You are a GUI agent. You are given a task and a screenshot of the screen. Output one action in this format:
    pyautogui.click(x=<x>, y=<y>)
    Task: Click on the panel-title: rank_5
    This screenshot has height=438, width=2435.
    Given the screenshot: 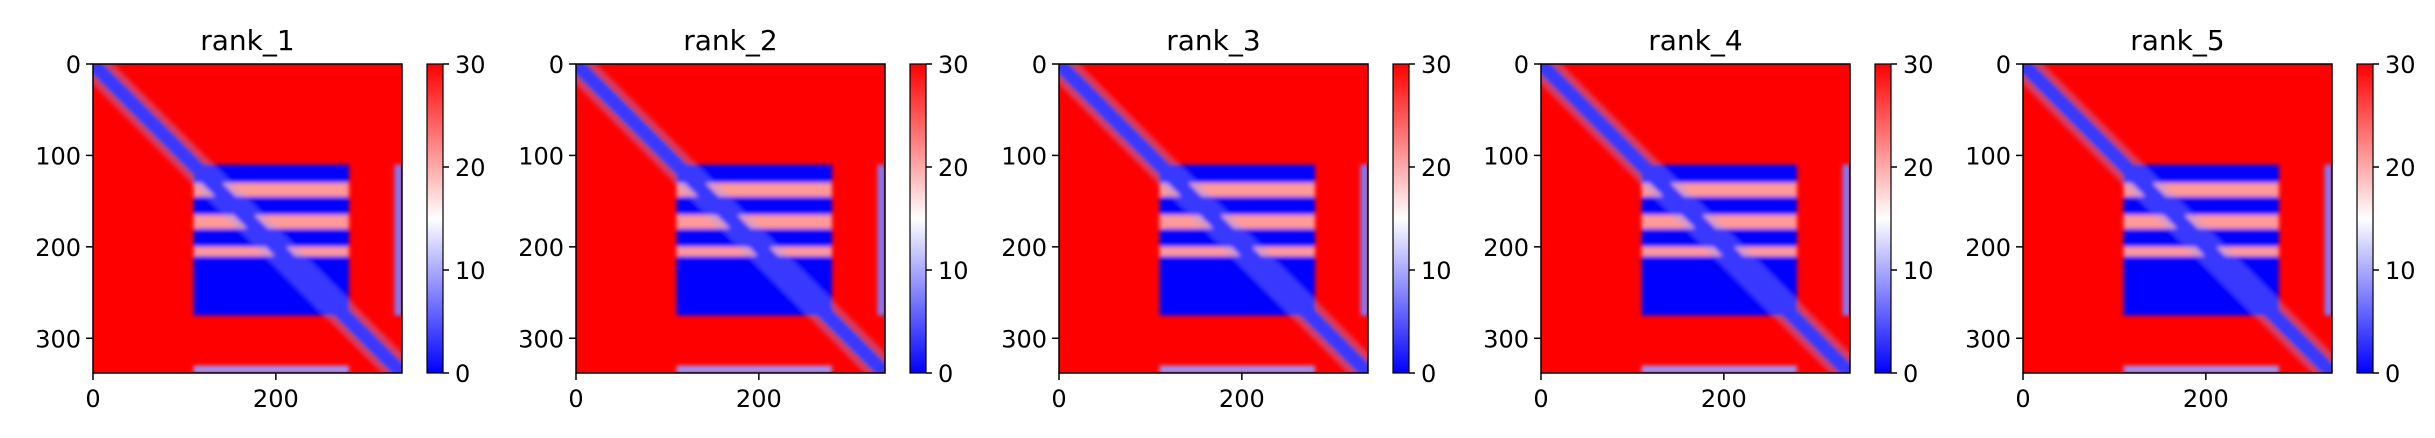 What is the action you would take?
    pyautogui.click(x=2177, y=40)
    